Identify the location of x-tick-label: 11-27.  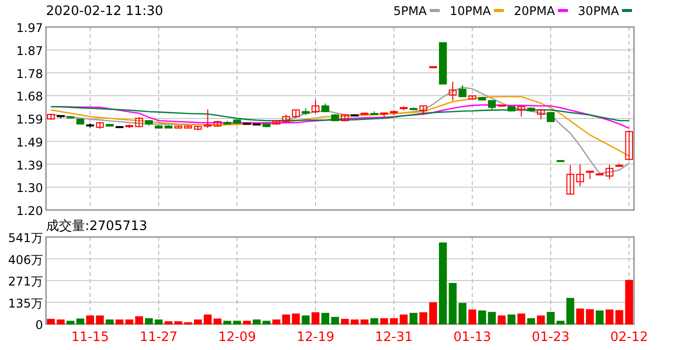
(159, 337).